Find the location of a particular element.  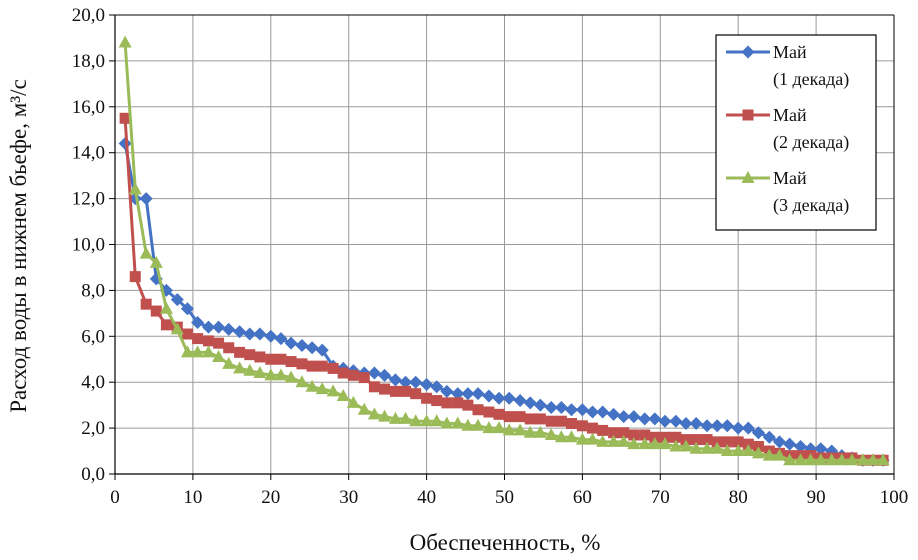

legend-label: (1 декада) is located at coordinates (811, 79).